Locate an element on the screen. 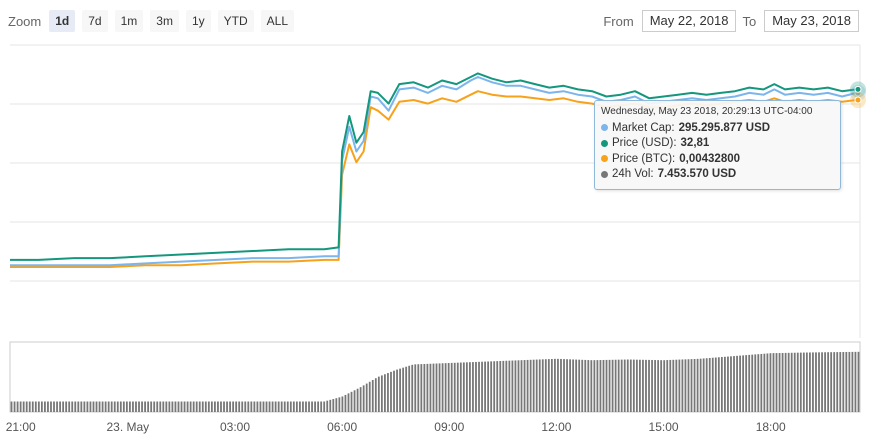  zoom-button-3m: 3m is located at coordinates (164, 21).